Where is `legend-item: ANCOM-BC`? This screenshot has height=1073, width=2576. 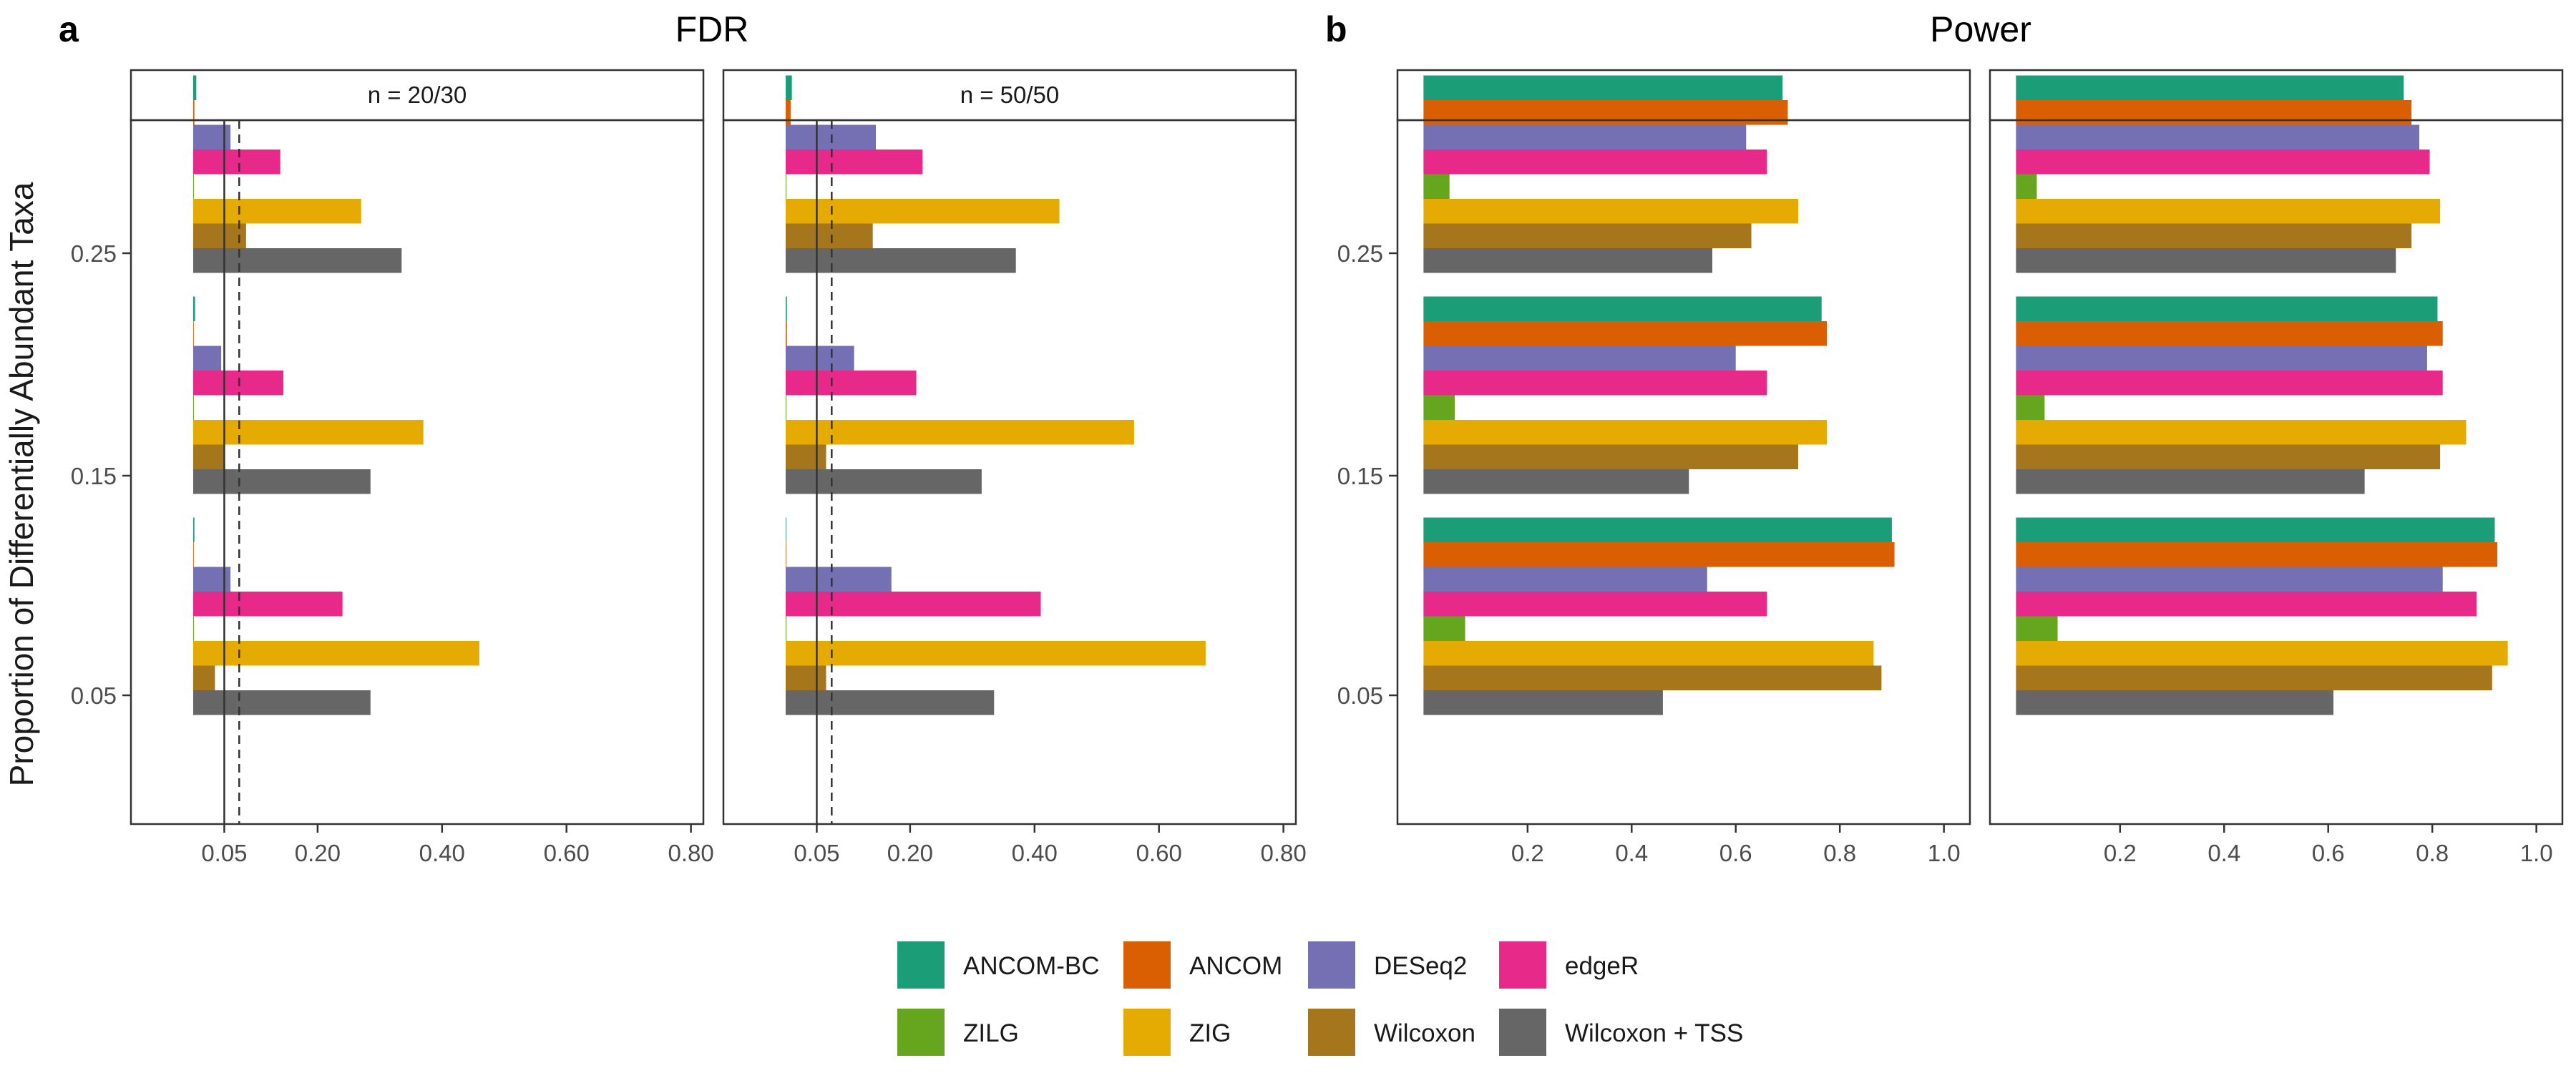
legend-item: ANCOM-BC is located at coordinates (998, 965).